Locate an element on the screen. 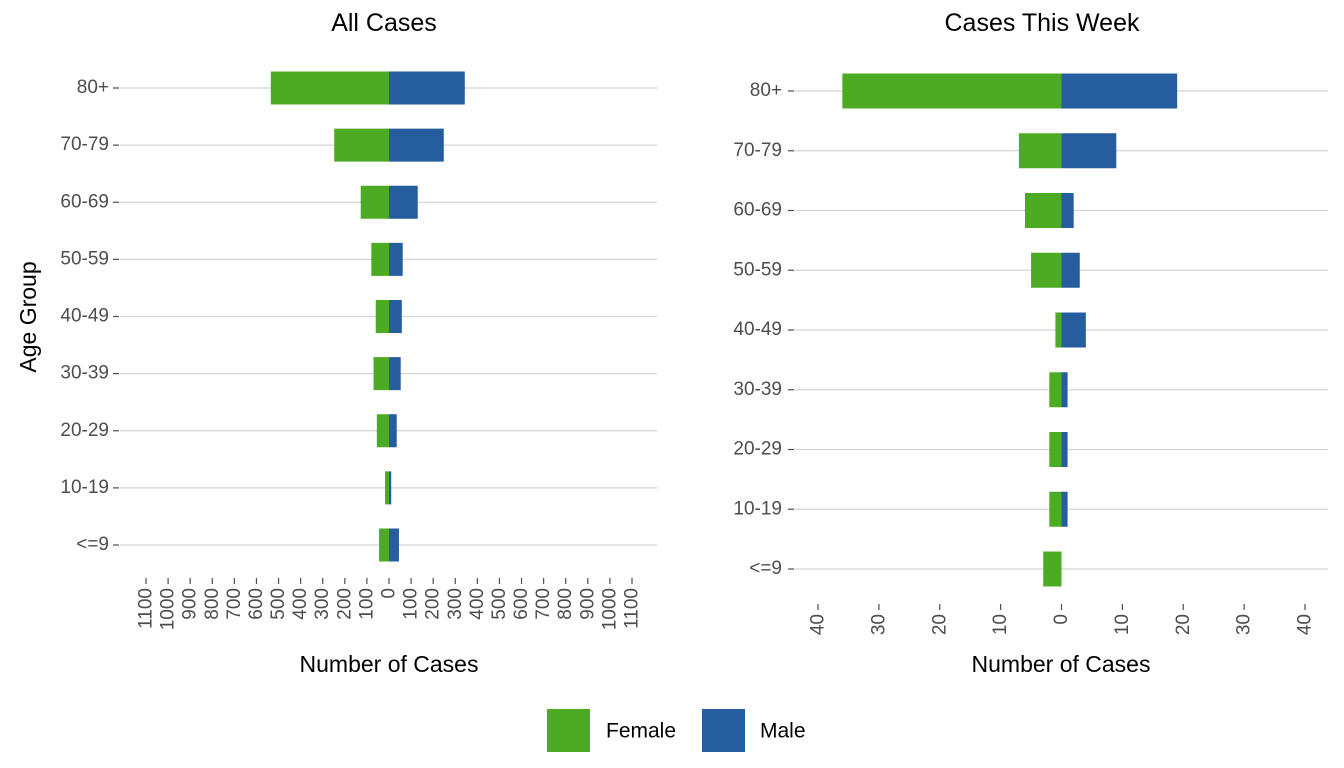 The image size is (1344, 768). y-axis-title: Age Group is located at coordinates (28, 316).